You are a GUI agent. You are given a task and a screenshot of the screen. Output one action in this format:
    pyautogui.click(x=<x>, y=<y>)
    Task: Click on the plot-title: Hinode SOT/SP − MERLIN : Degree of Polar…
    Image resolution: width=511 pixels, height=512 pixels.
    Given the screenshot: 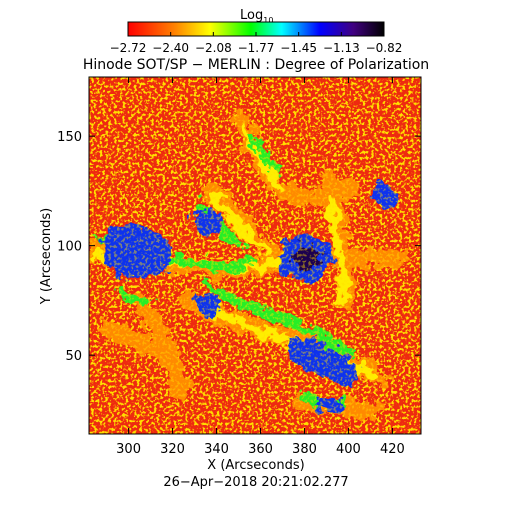 What is the action you would take?
    pyautogui.click(x=256, y=65)
    